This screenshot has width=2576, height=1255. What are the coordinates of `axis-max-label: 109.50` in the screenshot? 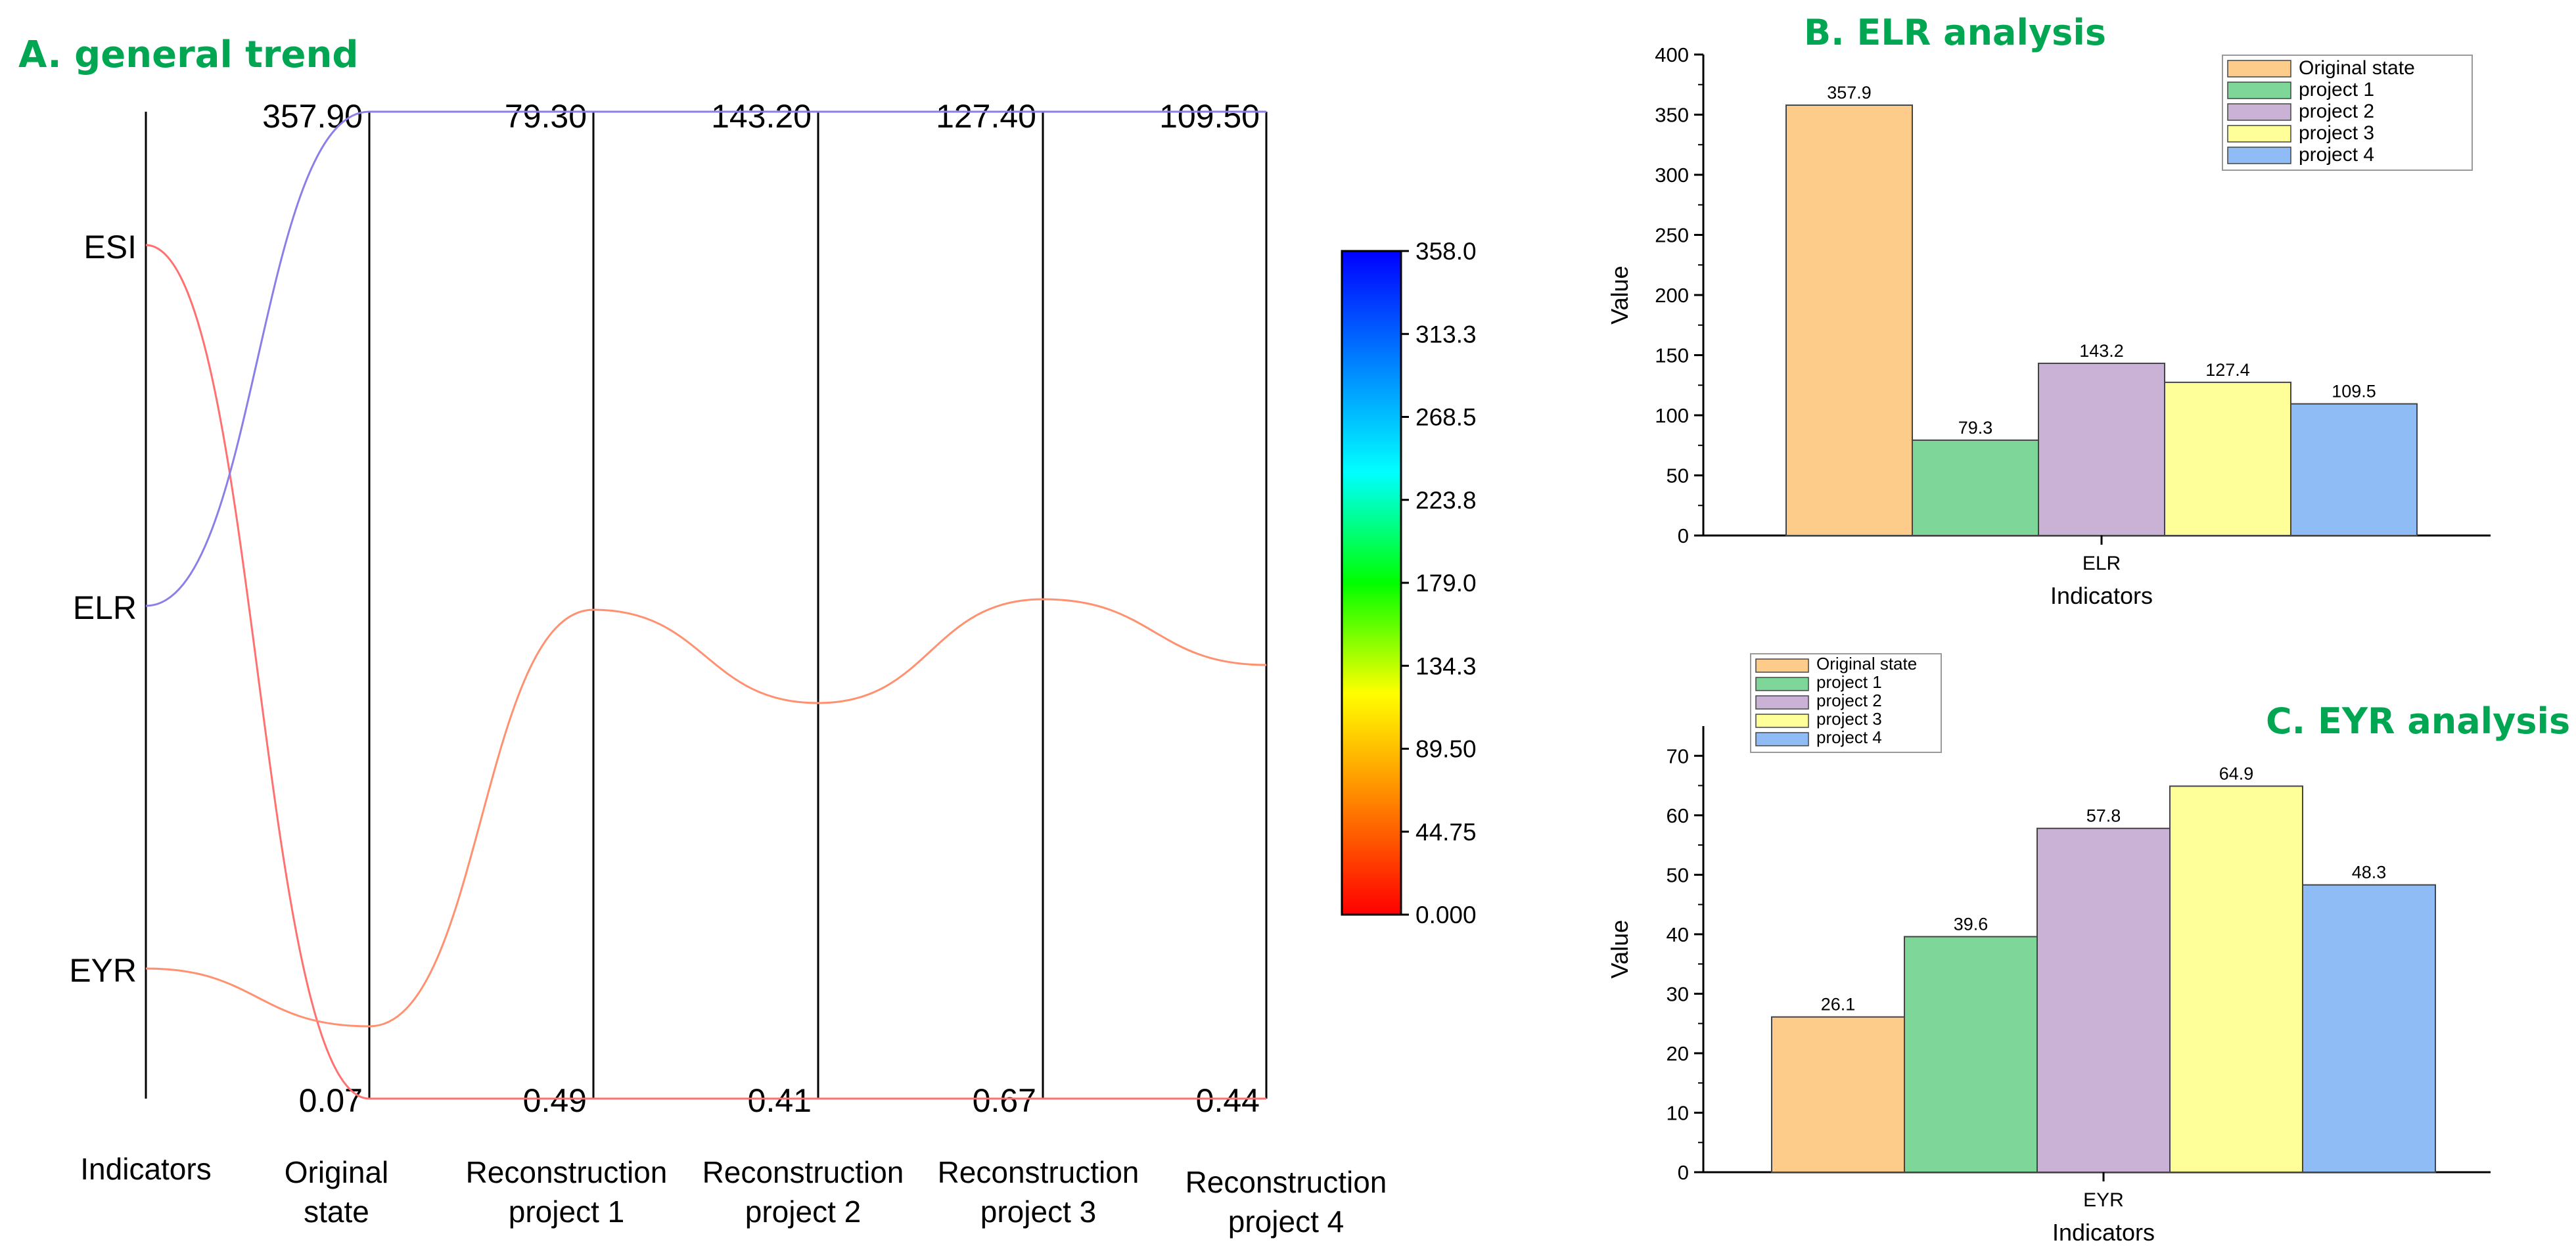 It's located at (1209, 117).